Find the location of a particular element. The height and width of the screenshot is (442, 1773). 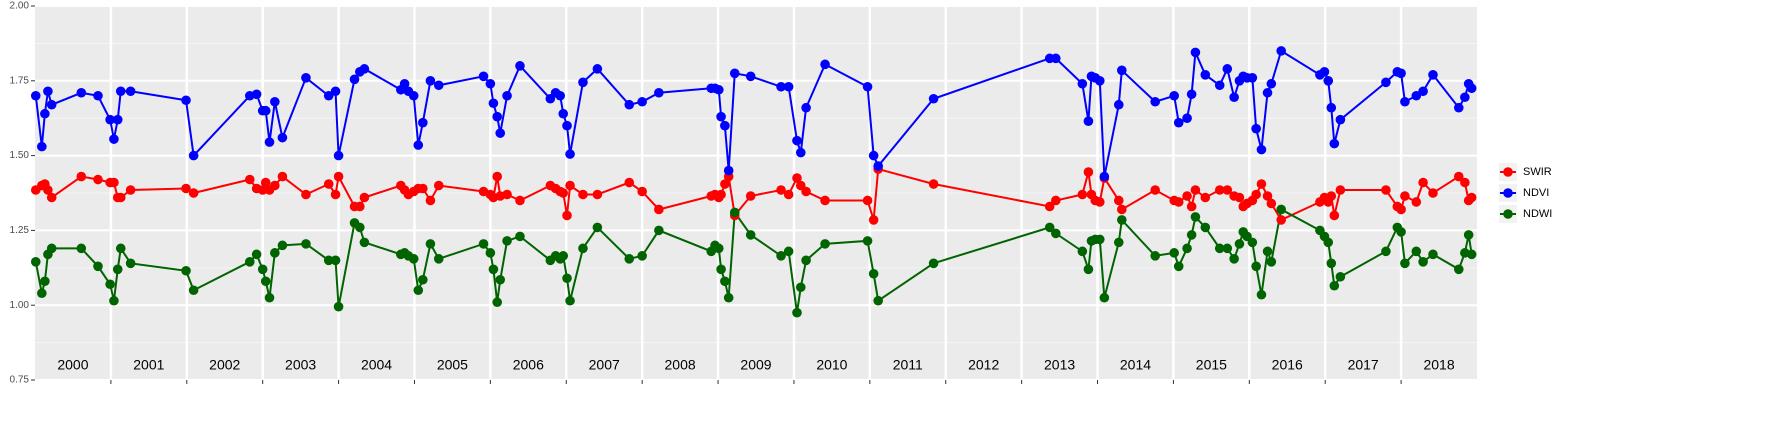

legend-label: NDVI is located at coordinates (1536, 193).